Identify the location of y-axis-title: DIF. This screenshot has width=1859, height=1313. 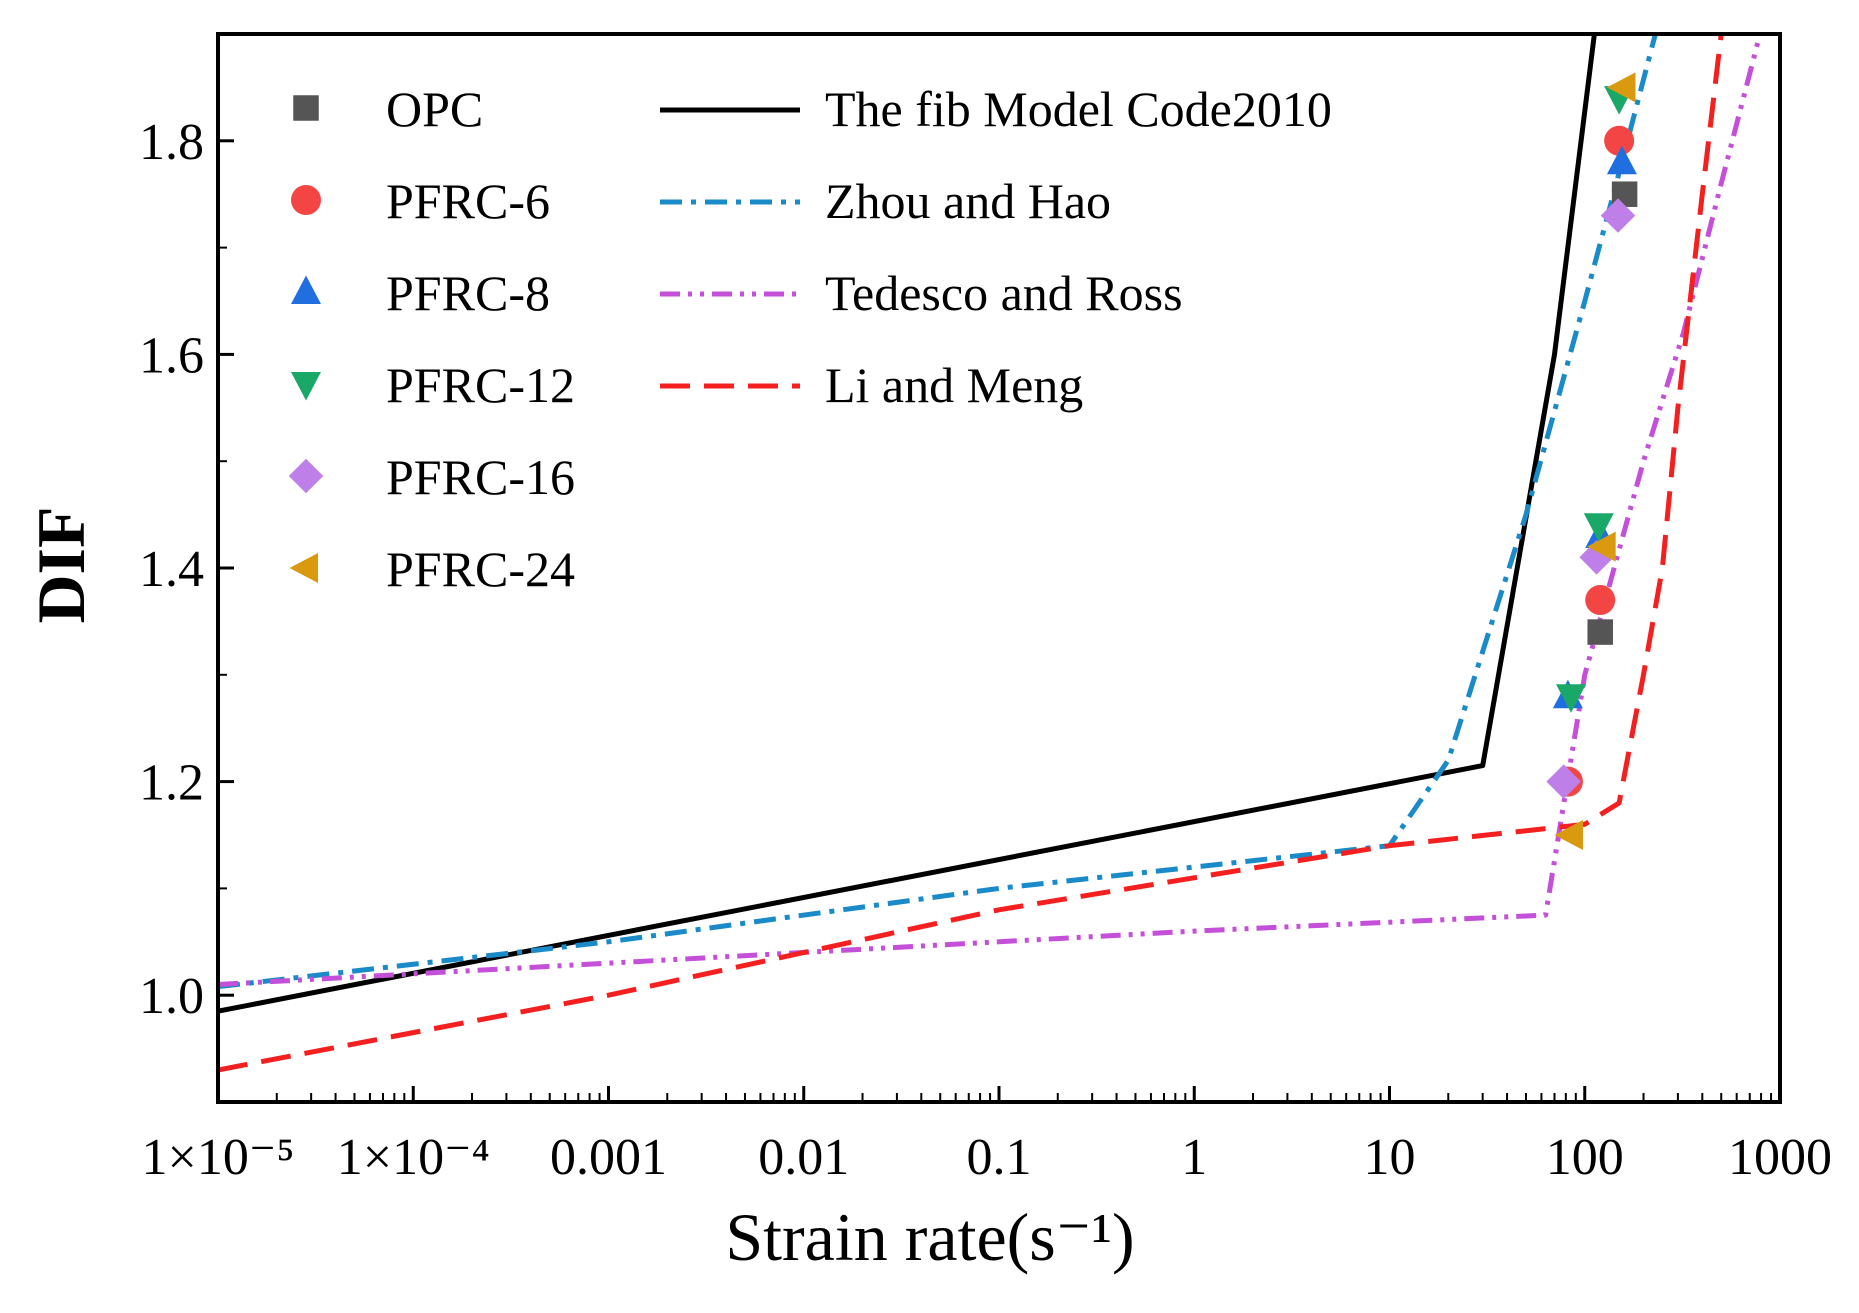
(61, 564).